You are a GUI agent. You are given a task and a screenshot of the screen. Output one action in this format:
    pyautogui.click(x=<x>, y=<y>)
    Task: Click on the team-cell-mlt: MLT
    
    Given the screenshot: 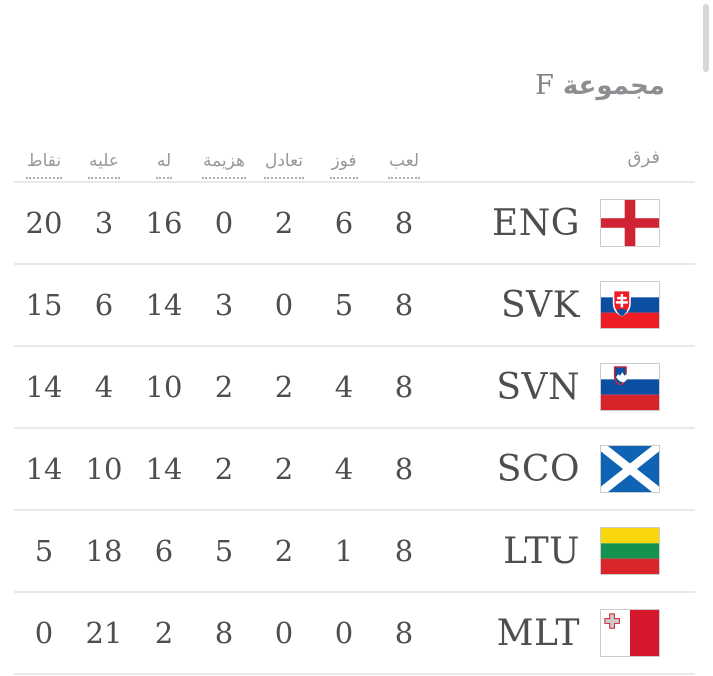 What is the action you would take?
    pyautogui.click(x=564, y=633)
    